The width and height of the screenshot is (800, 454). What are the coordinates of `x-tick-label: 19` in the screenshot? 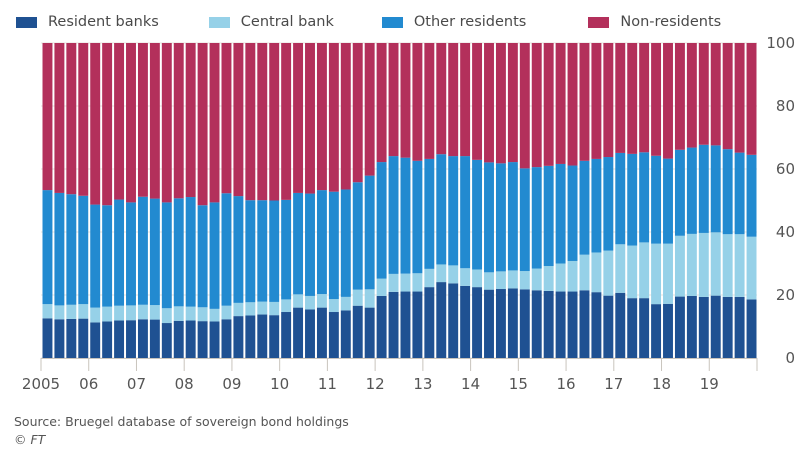 It's located at (709, 384).